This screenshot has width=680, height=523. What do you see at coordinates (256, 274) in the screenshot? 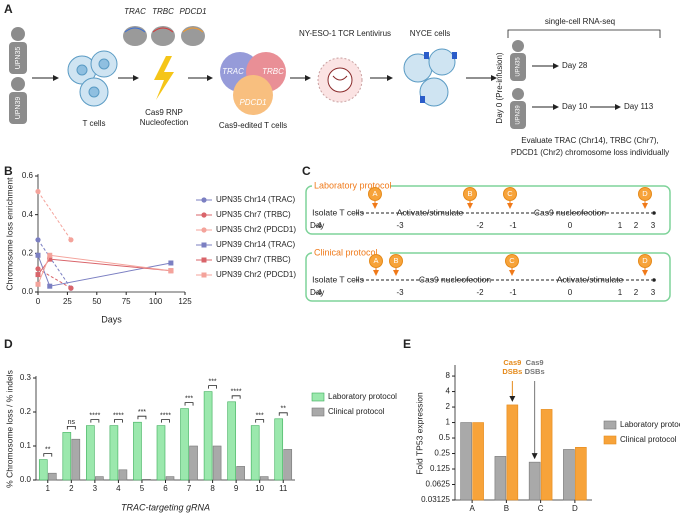
I see `legend-label: UPN39 Chr2 (PDCD1)` at bounding box center [256, 274].